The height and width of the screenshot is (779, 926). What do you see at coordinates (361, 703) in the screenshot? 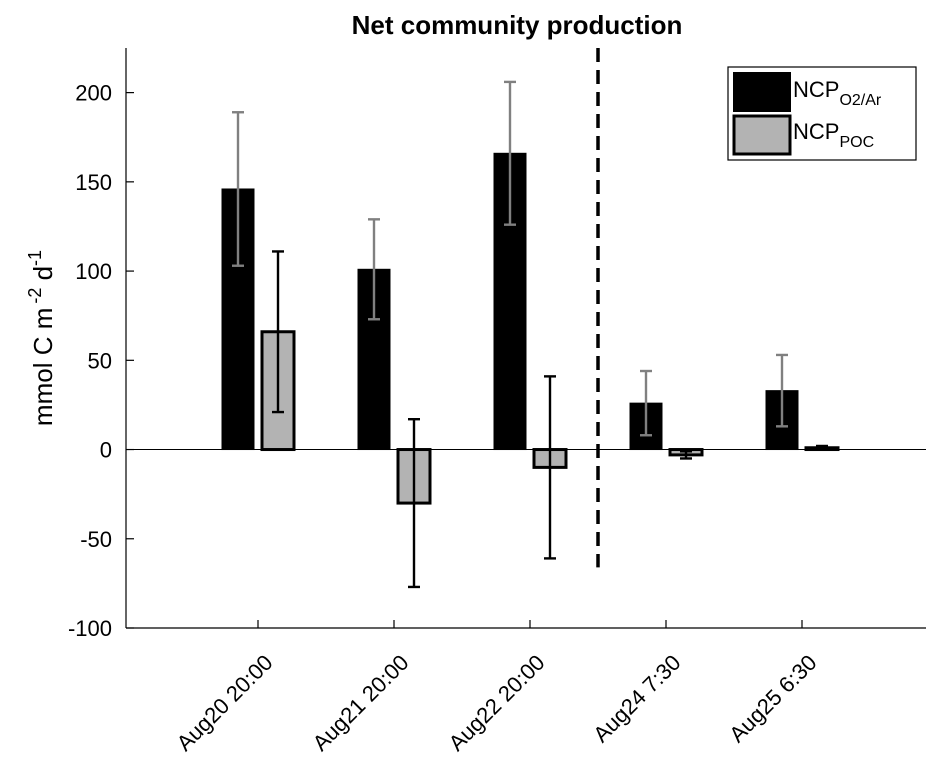
I see `x-tick-label: Aug21 20:00` at bounding box center [361, 703].